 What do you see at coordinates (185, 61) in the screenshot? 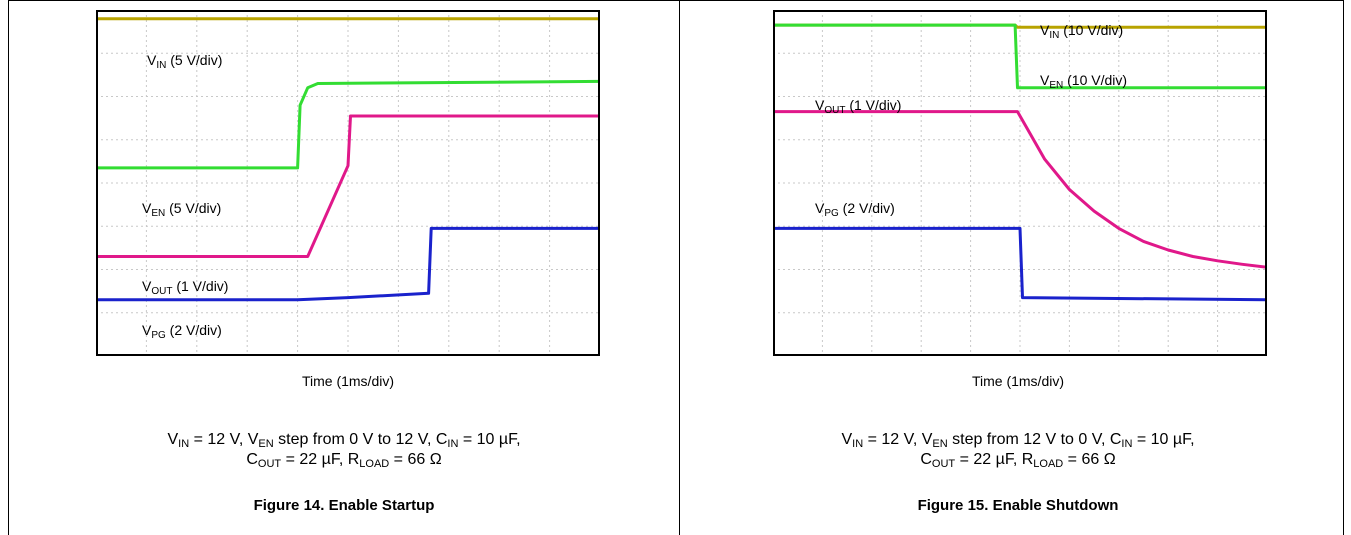
I see `vin-label-fig14: VIN (5 V/div)` at bounding box center [185, 61].